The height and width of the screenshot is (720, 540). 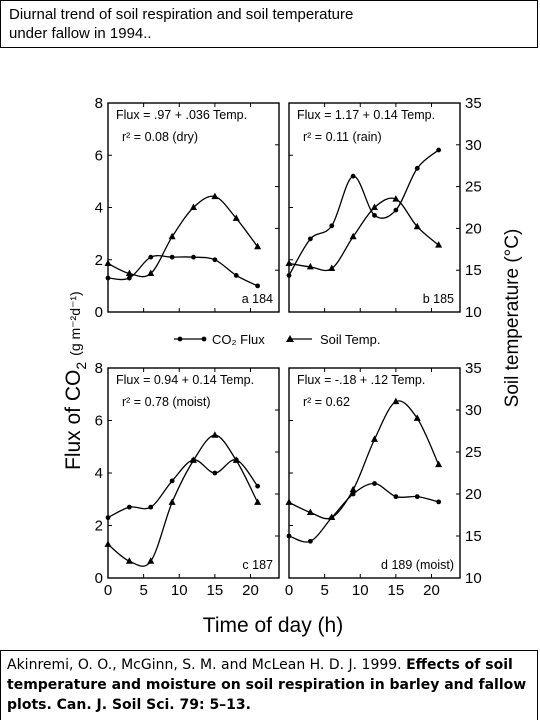 What do you see at coordinates (473, 536) in the screenshot?
I see `y-right-tick-label: 15` at bounding box center [473, 536].